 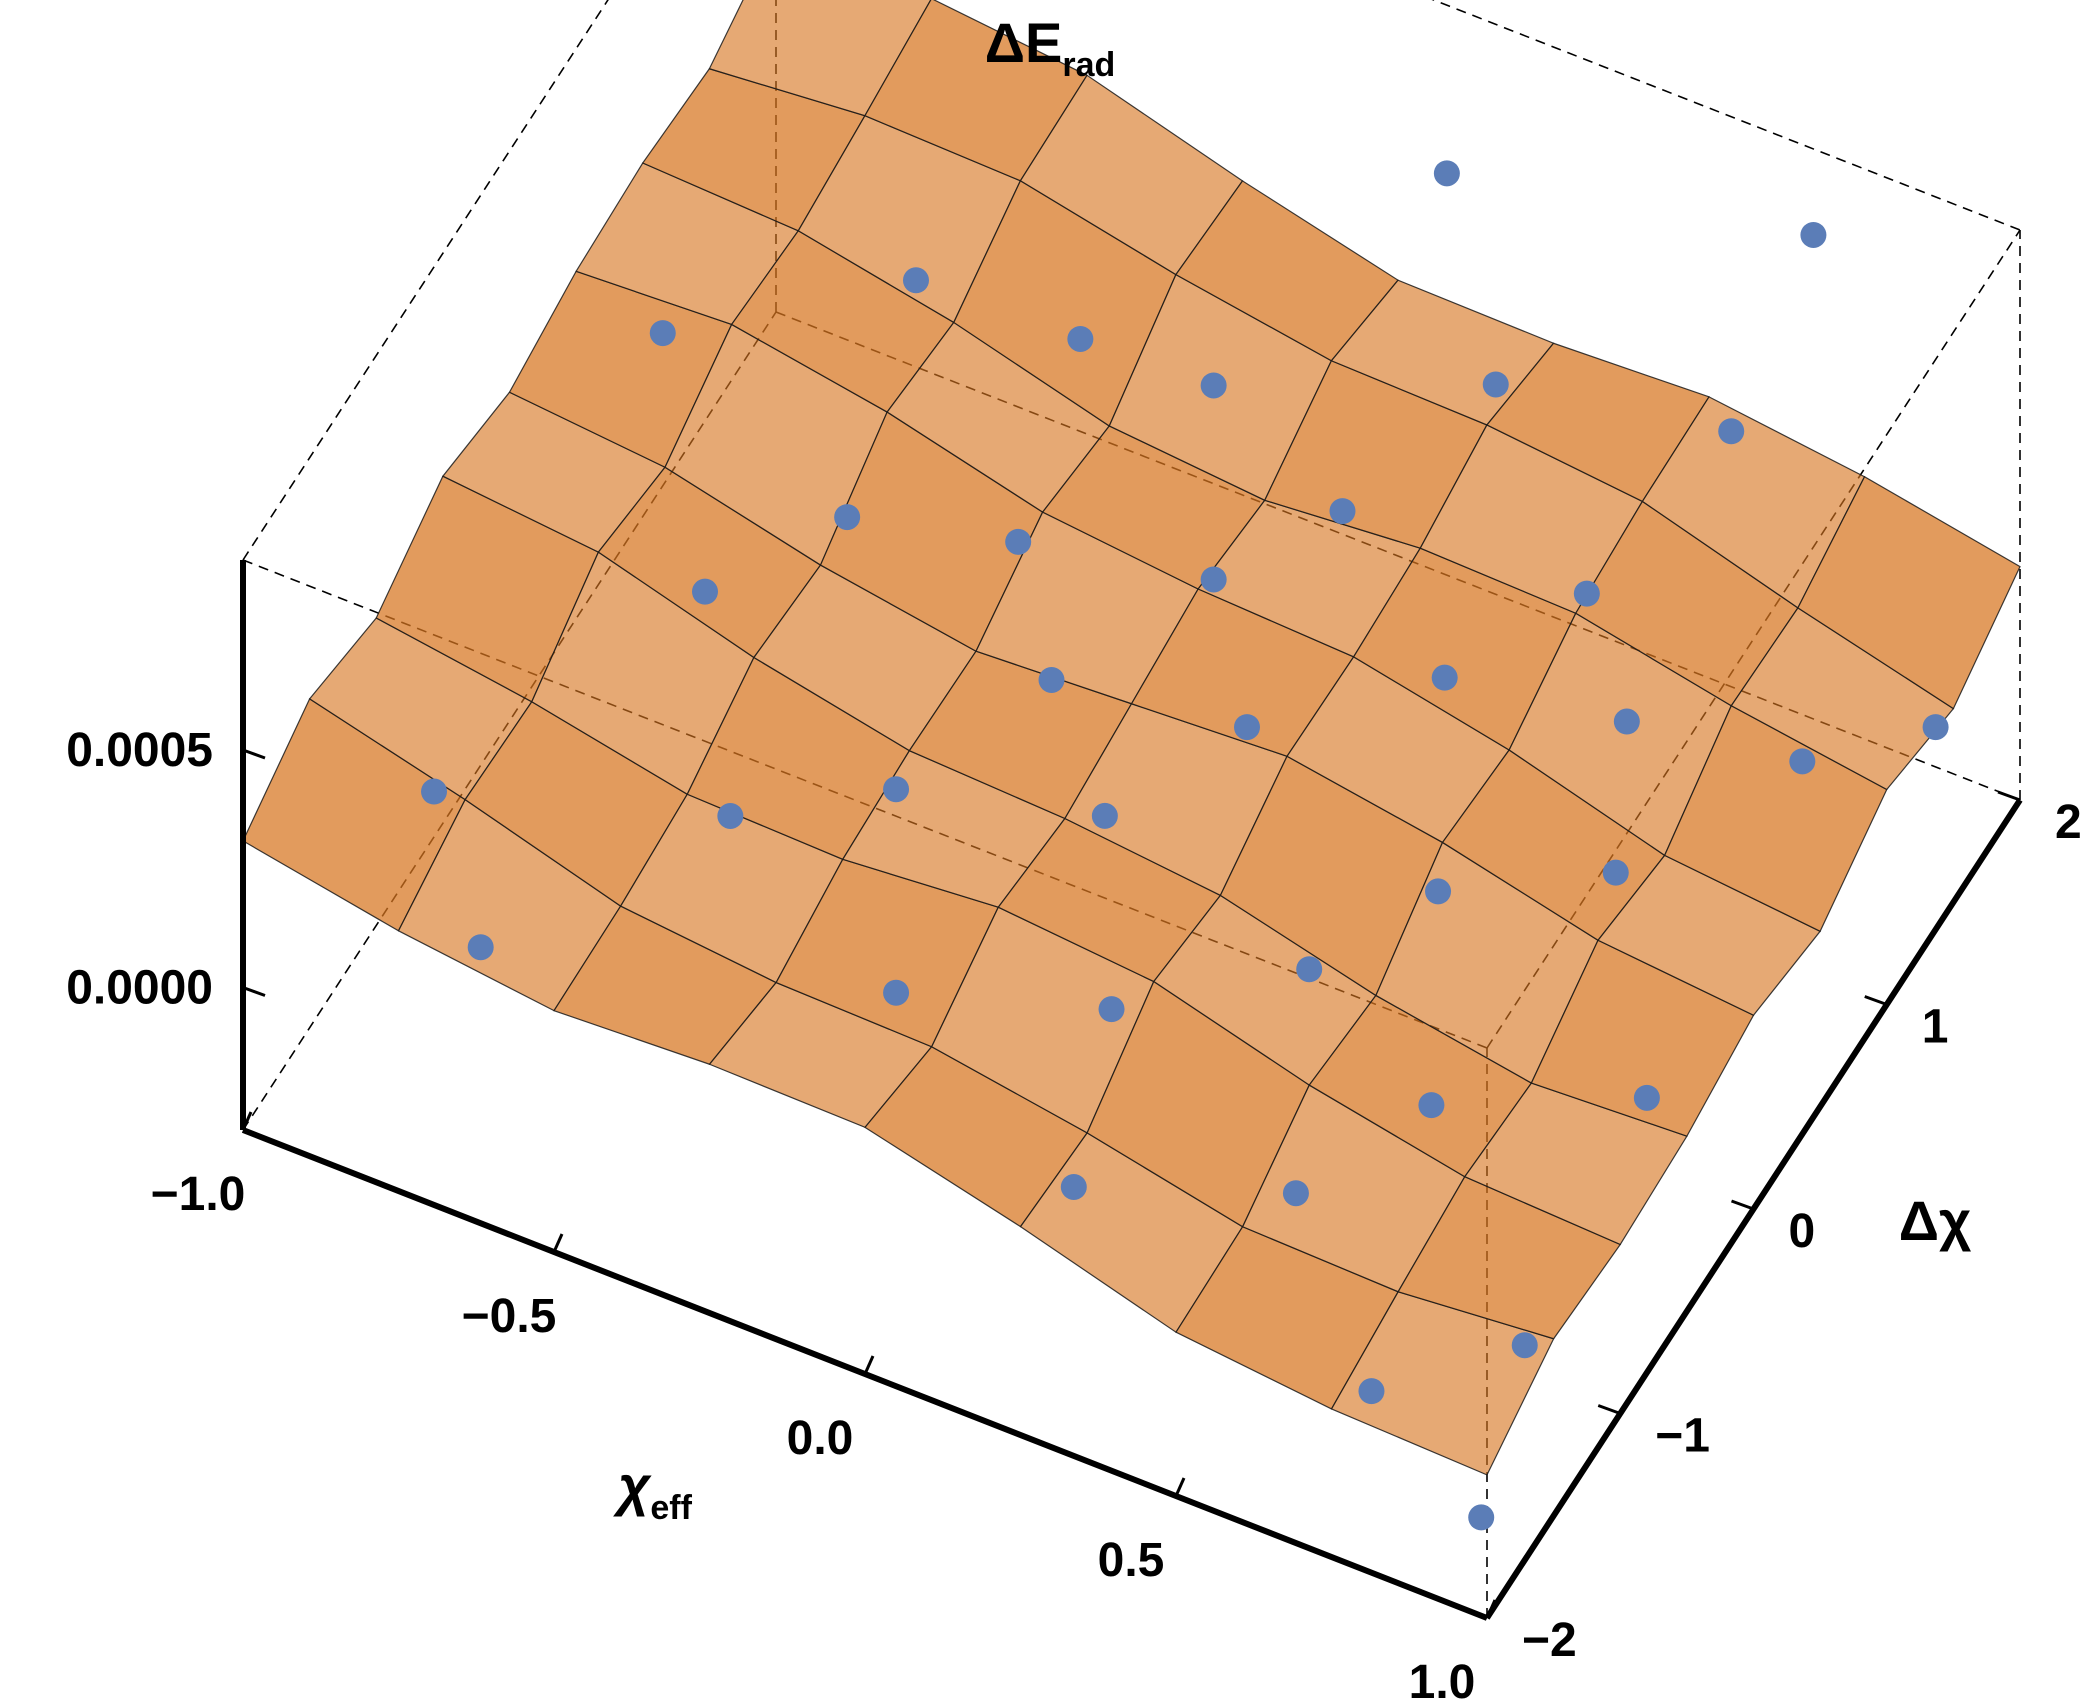 I want to click on x-axis-title: χeff, so click(x=653, y=1490).